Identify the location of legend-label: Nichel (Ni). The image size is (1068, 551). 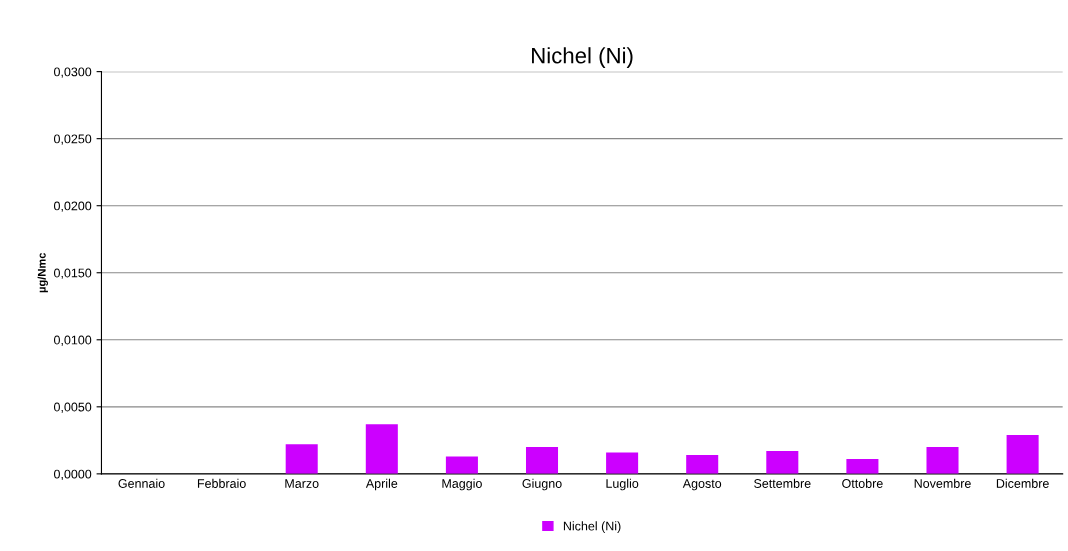
(592, 527).